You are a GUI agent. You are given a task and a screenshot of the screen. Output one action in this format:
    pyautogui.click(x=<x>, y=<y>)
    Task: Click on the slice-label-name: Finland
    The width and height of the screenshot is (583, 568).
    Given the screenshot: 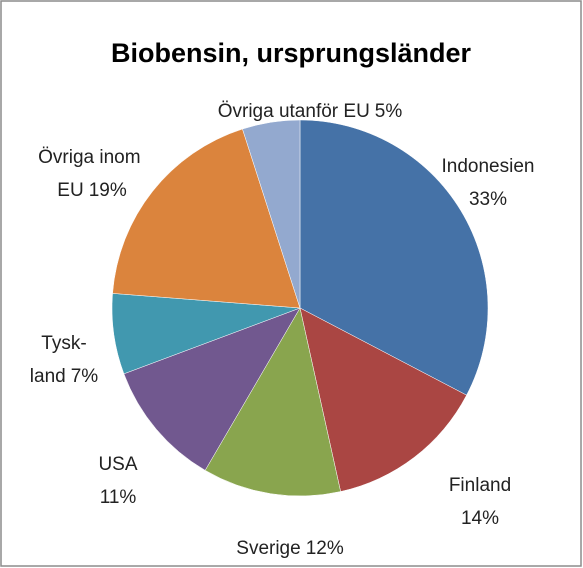 What is the action you would take?
    pyautogui.click(x=480, y=485)
    